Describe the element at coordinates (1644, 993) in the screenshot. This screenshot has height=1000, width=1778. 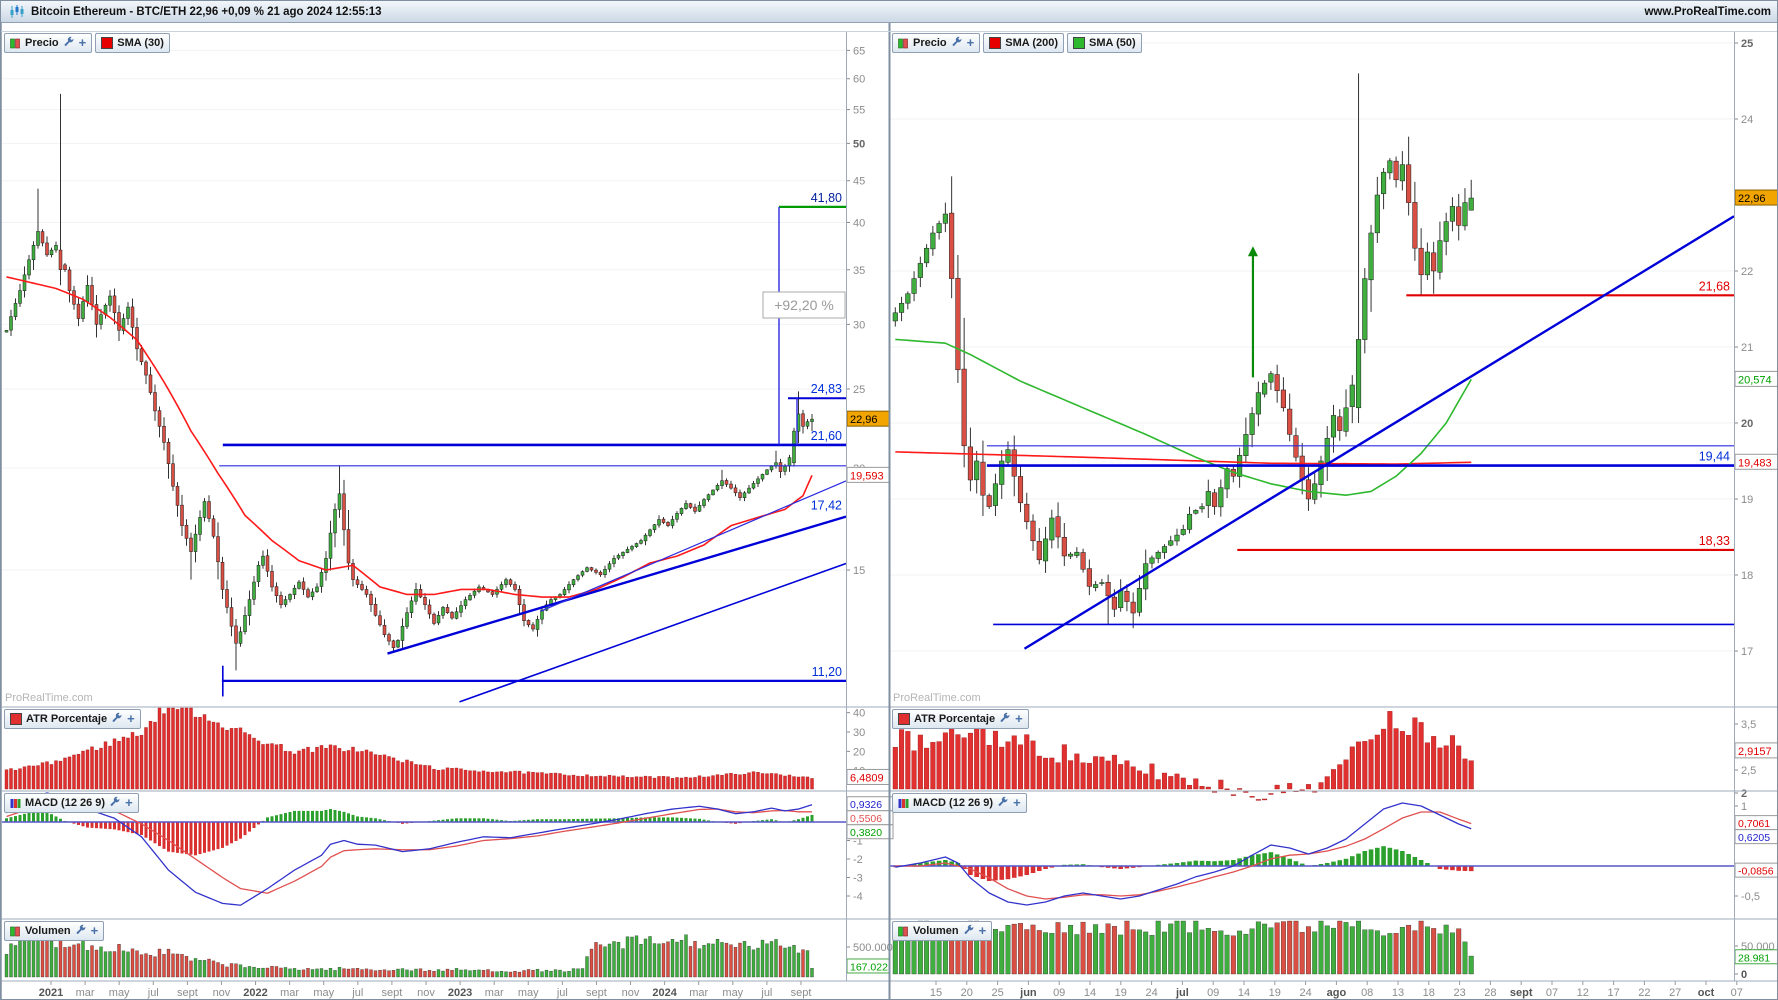
I see `svg-text: 22` at that location.